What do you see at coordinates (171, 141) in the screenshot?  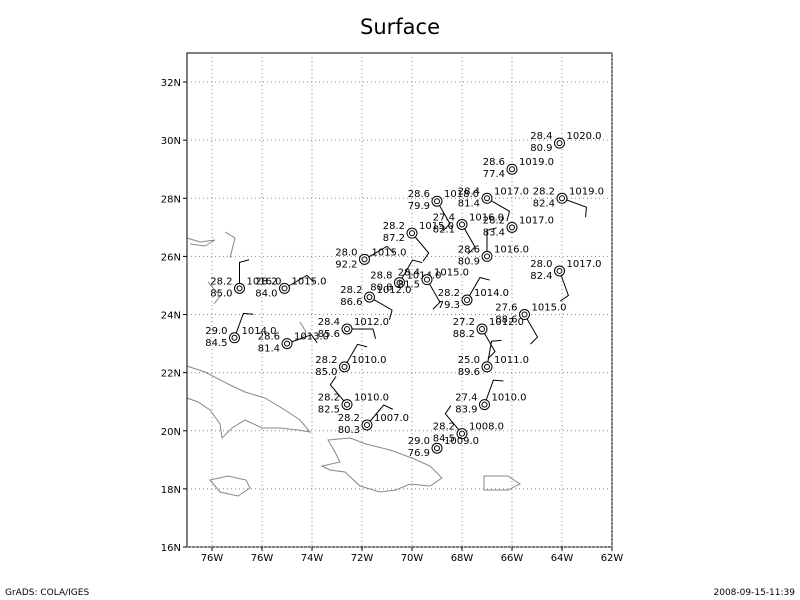 I see `lat-tick-label: 30N` at bounding box center [171, 141].